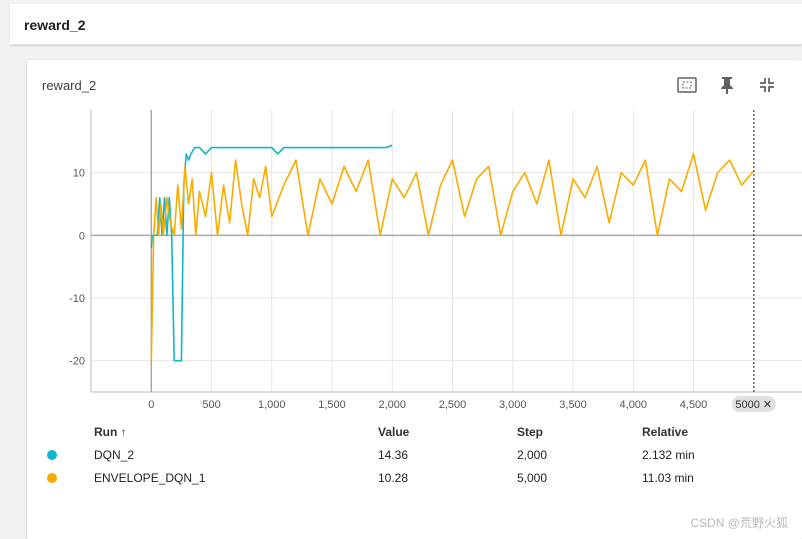  Describe the element at coordinates (753, 261) in the screenshot. I see `step-cursor: 5000 ✕` at that location.